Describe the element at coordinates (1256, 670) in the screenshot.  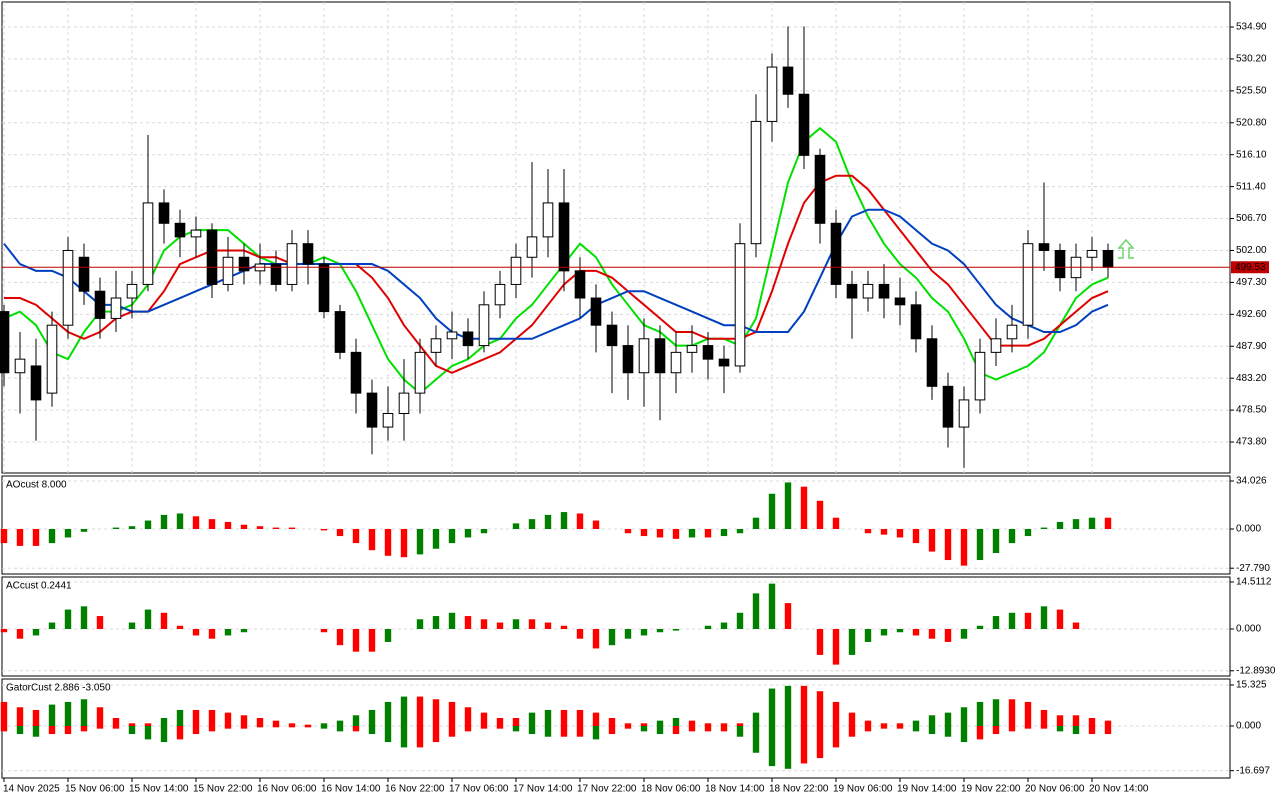
I see `y-tick-label: -12.8930` at that location.